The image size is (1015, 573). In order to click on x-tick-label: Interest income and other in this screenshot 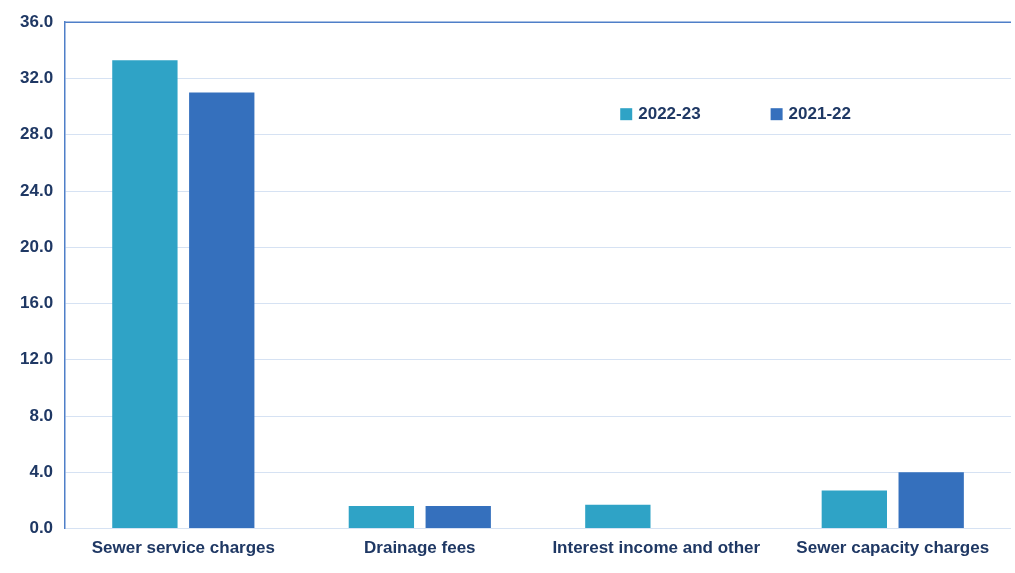, I will do `click(656, 548)`.